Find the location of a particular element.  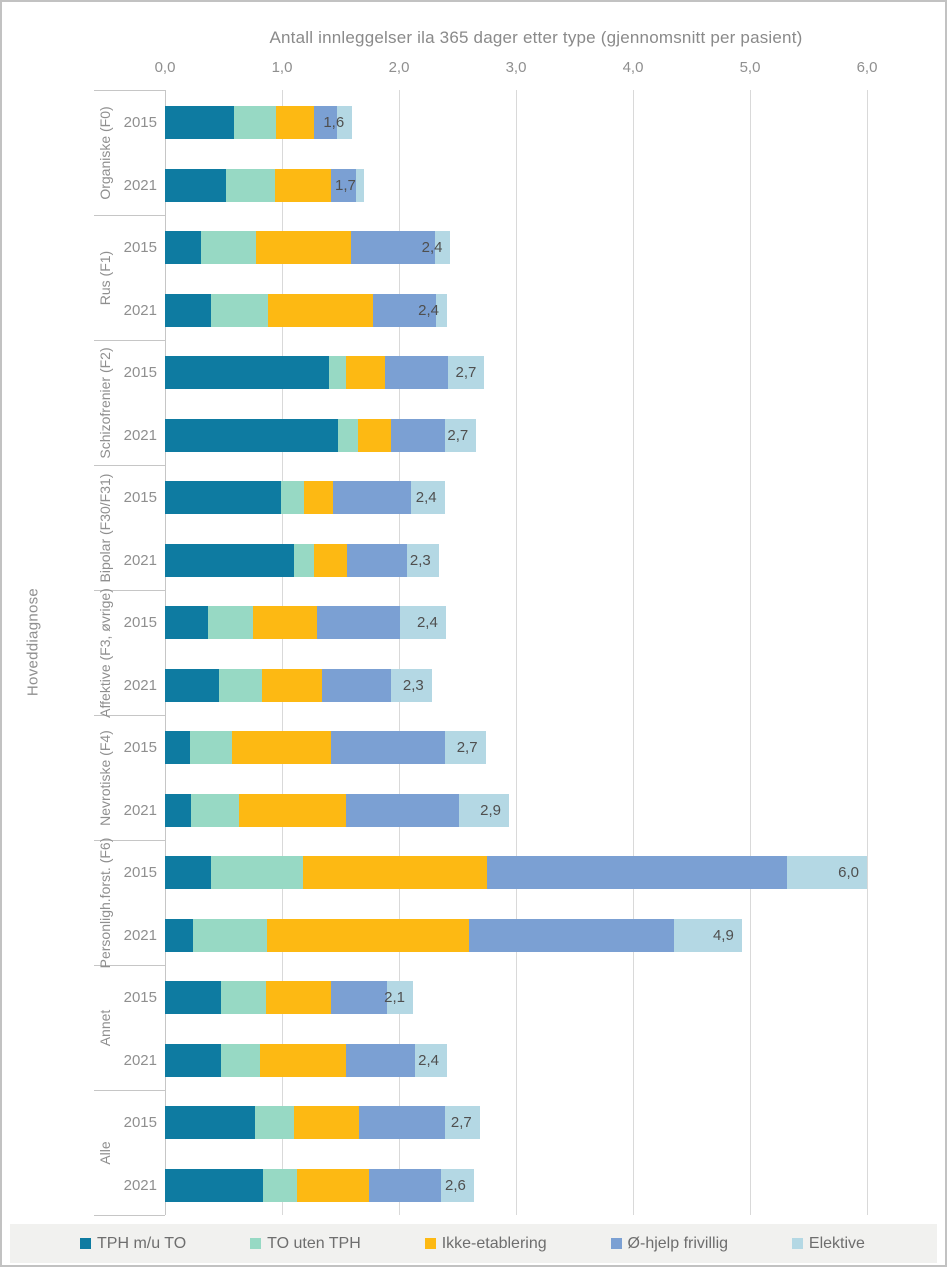

legend-item-to-uten-tph: TO uten TPH is located at coordinates (305, 1244).